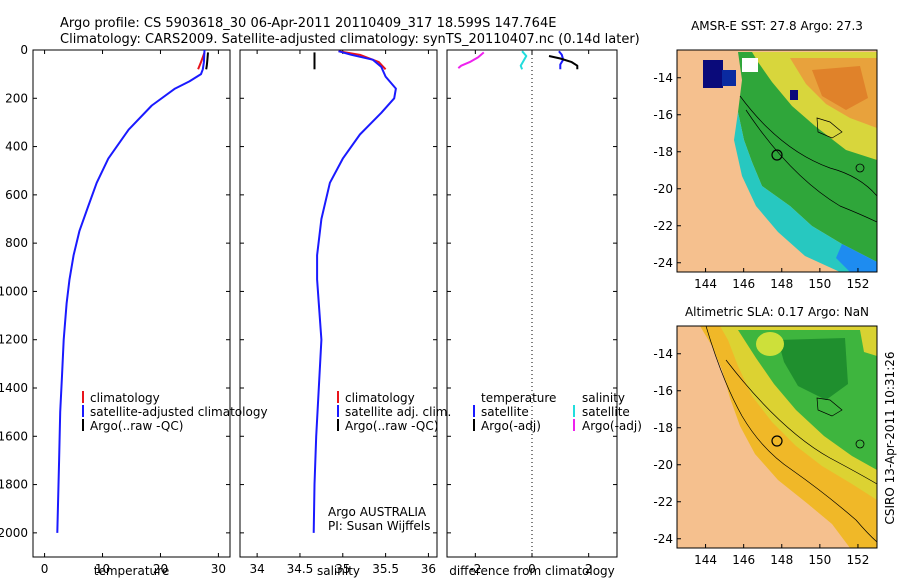 The image size is (900, 580). I want to click on y-tick-label: 200, so click(16, 98).